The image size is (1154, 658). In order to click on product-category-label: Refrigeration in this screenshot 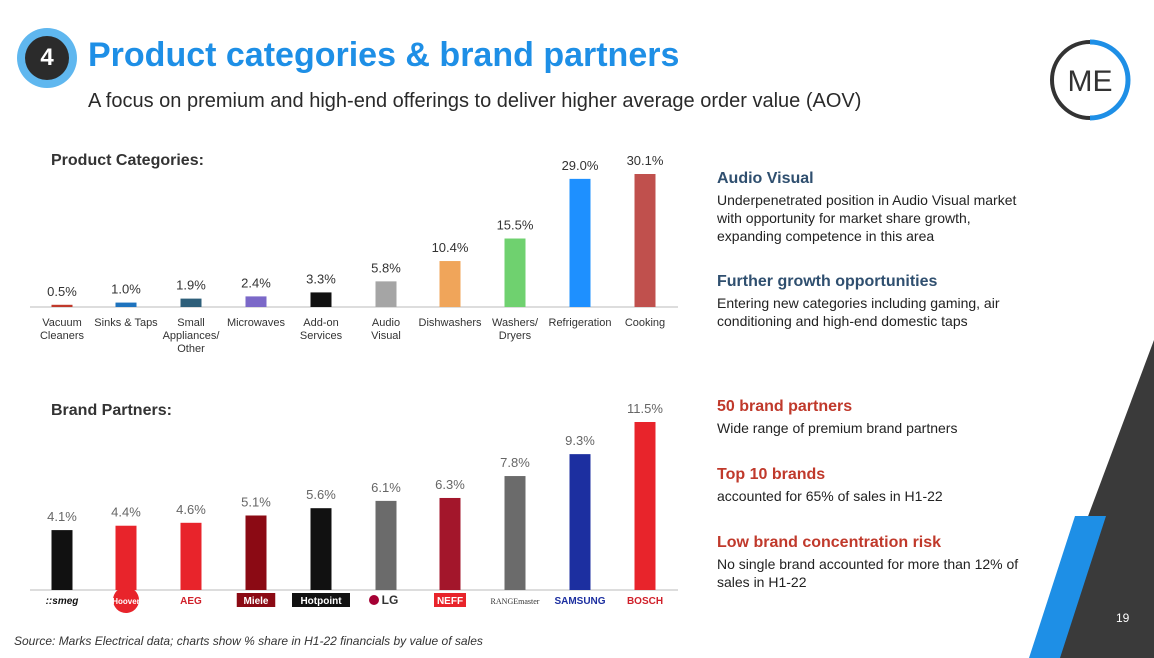, I will do `click(580, 323)`.